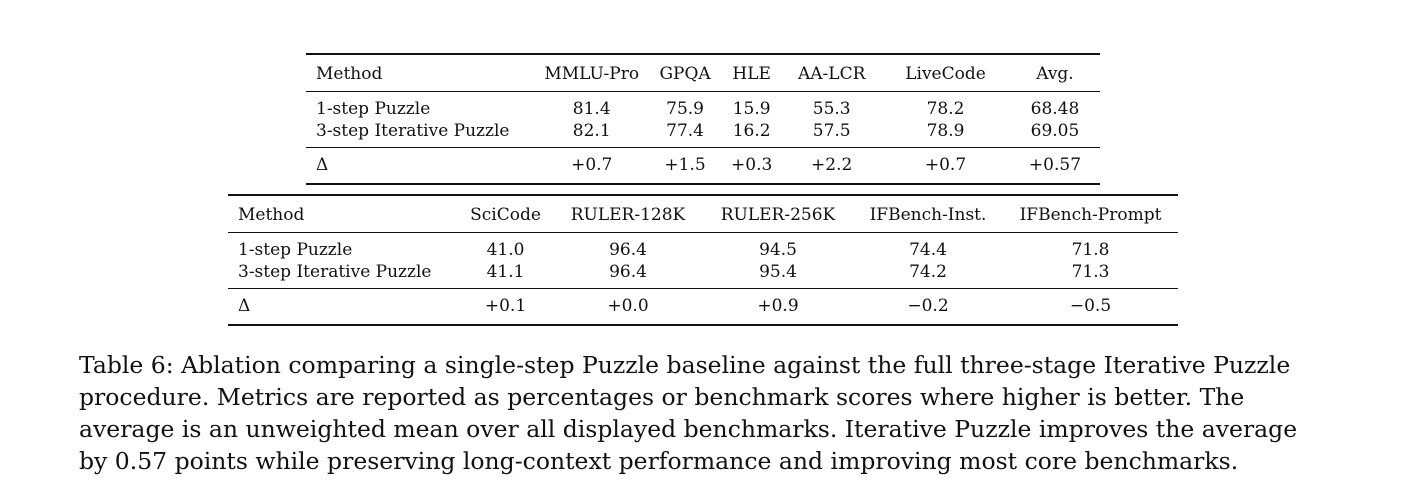 The width and height of the screenshot is (1408, 504). Describe the element at coordinates (928, 250) in the screenshot. I see `value-cell-best: 74.4` at that location.